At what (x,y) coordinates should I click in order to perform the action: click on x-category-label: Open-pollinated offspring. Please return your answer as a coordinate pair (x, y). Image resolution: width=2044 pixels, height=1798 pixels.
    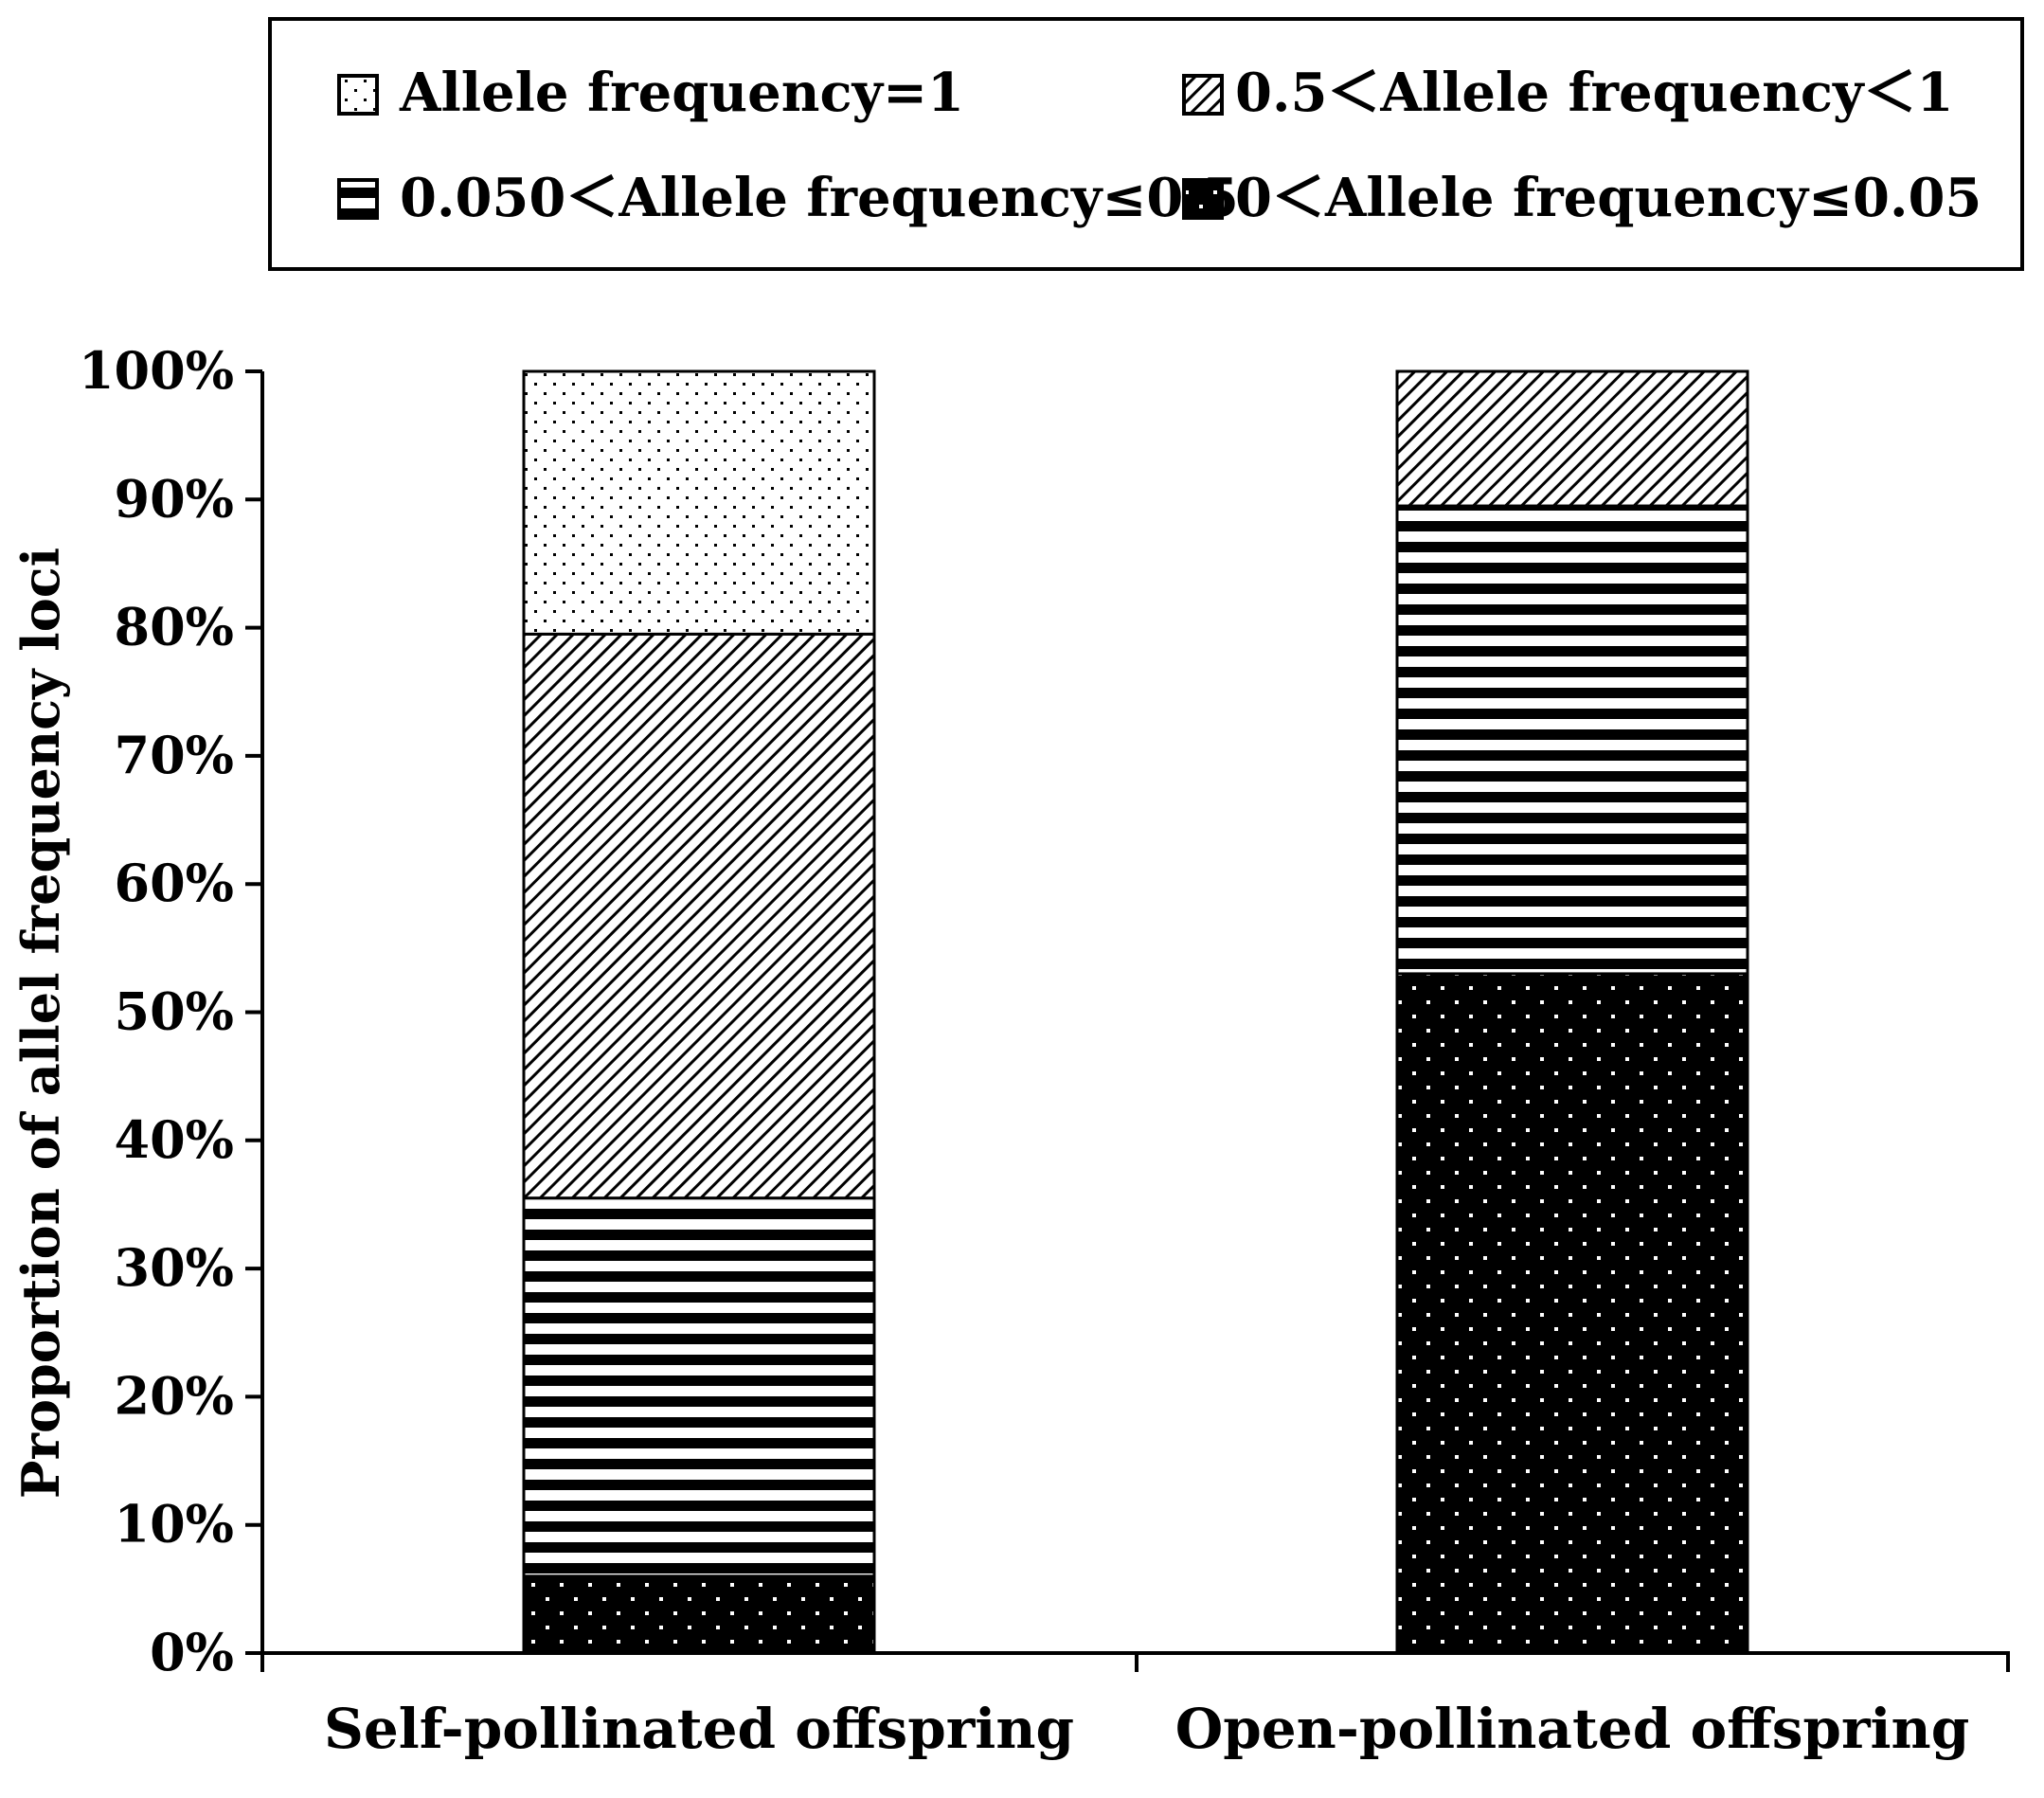
    Looking at the image, I should click on (1572, 1729).